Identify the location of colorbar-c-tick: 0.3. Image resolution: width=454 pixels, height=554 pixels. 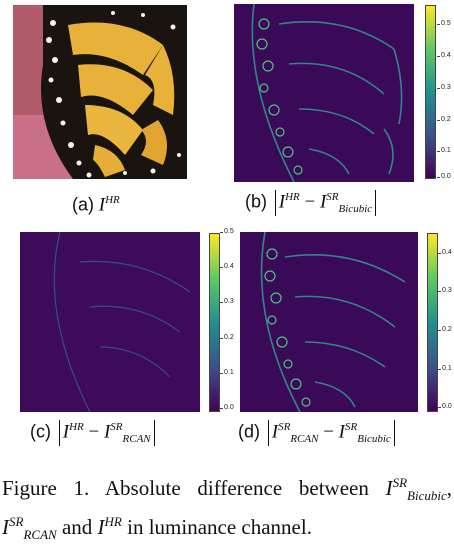
(227, 301).